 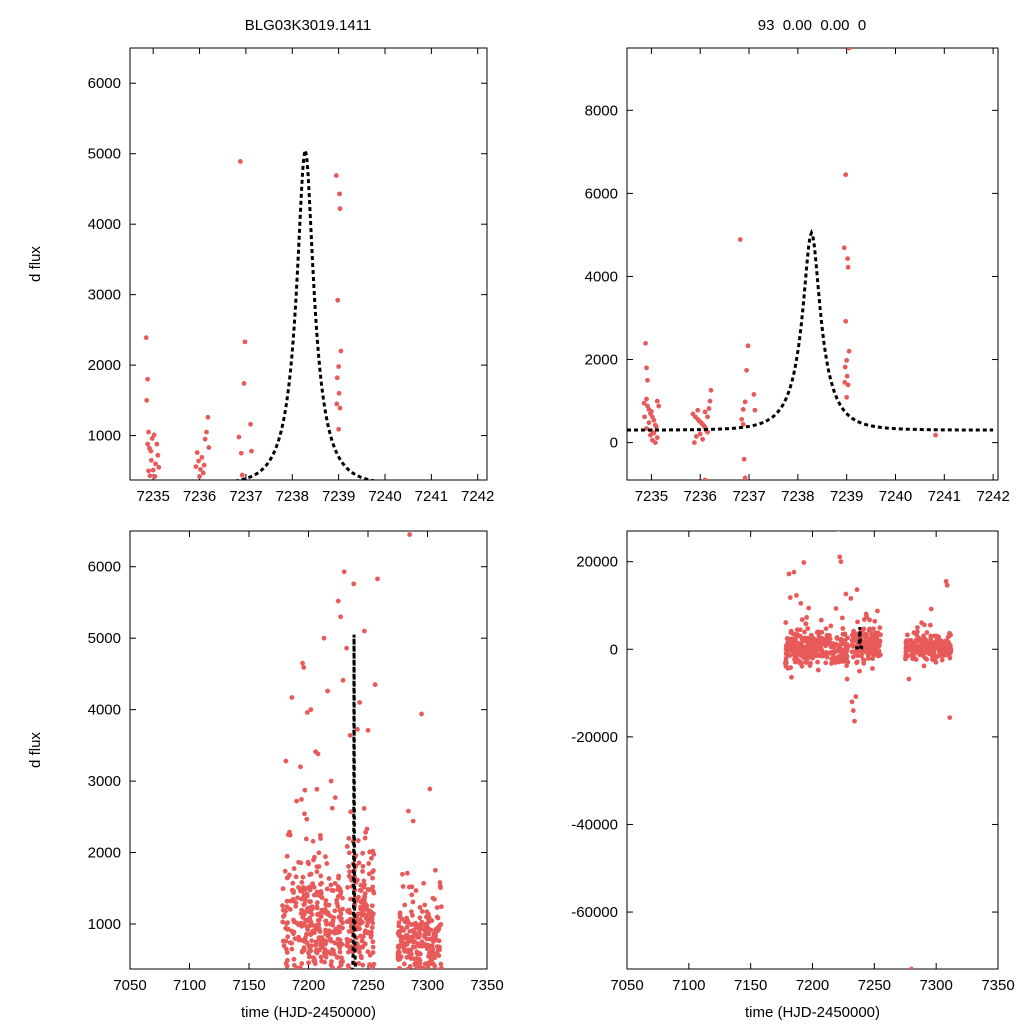 I want to click on x-tick-label: 7236, so click(x=199, y=496).